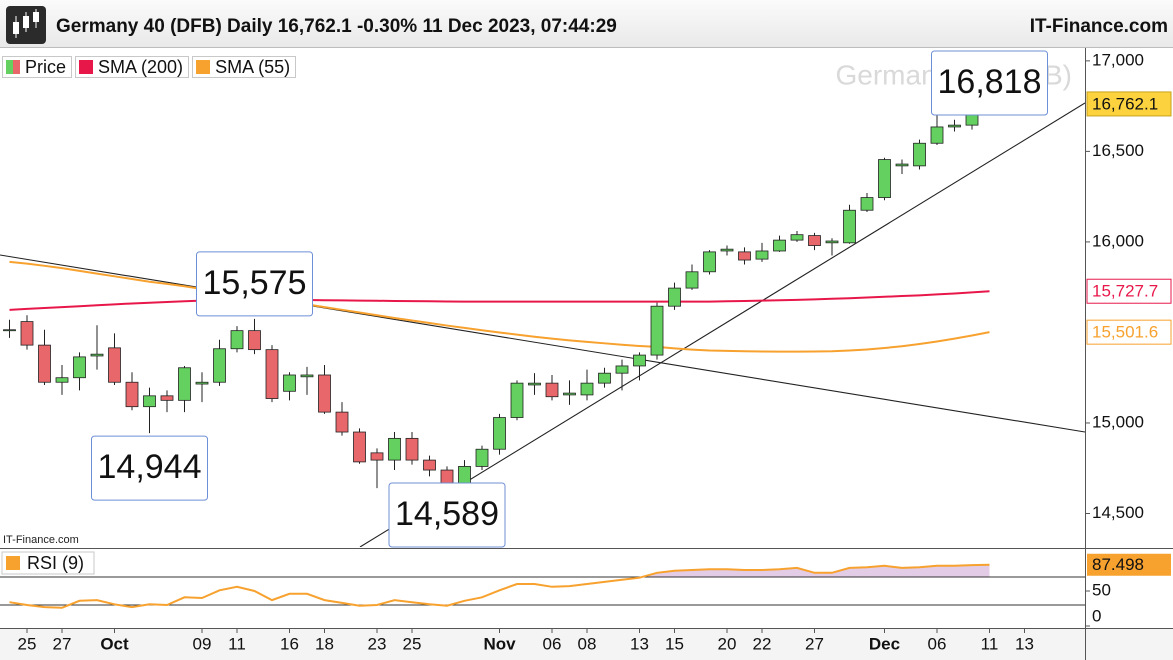 This screenshot has width=1173, height=660. I want to click on x-tick-label: 13, so click(1024, 643).